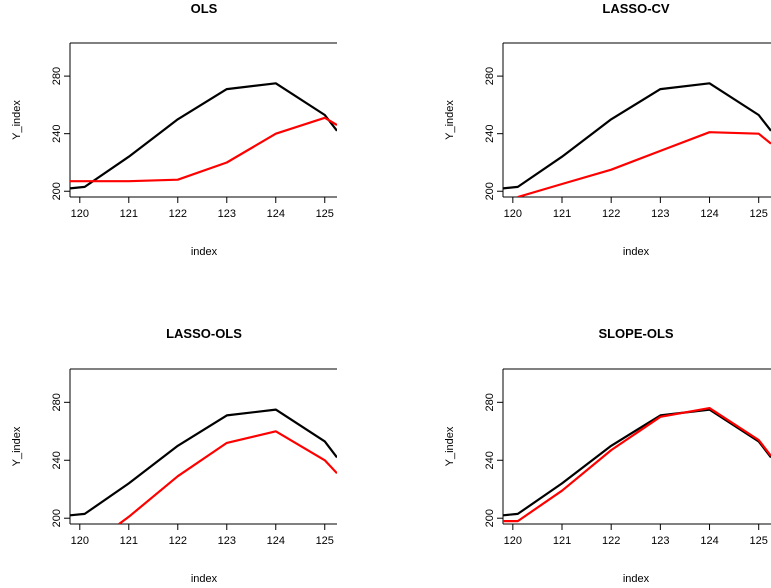 The image size is (771, 588). I want to click on chart-title: LASSO-OLS, so click(204, 333).